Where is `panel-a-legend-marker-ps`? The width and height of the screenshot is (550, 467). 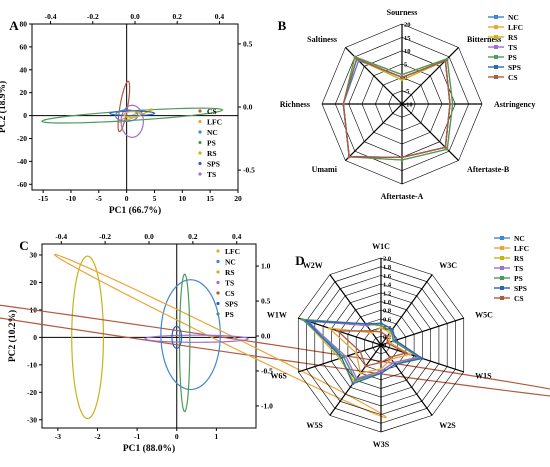 panel-a-legend-marker-ps is located at coordinates (200, 142).